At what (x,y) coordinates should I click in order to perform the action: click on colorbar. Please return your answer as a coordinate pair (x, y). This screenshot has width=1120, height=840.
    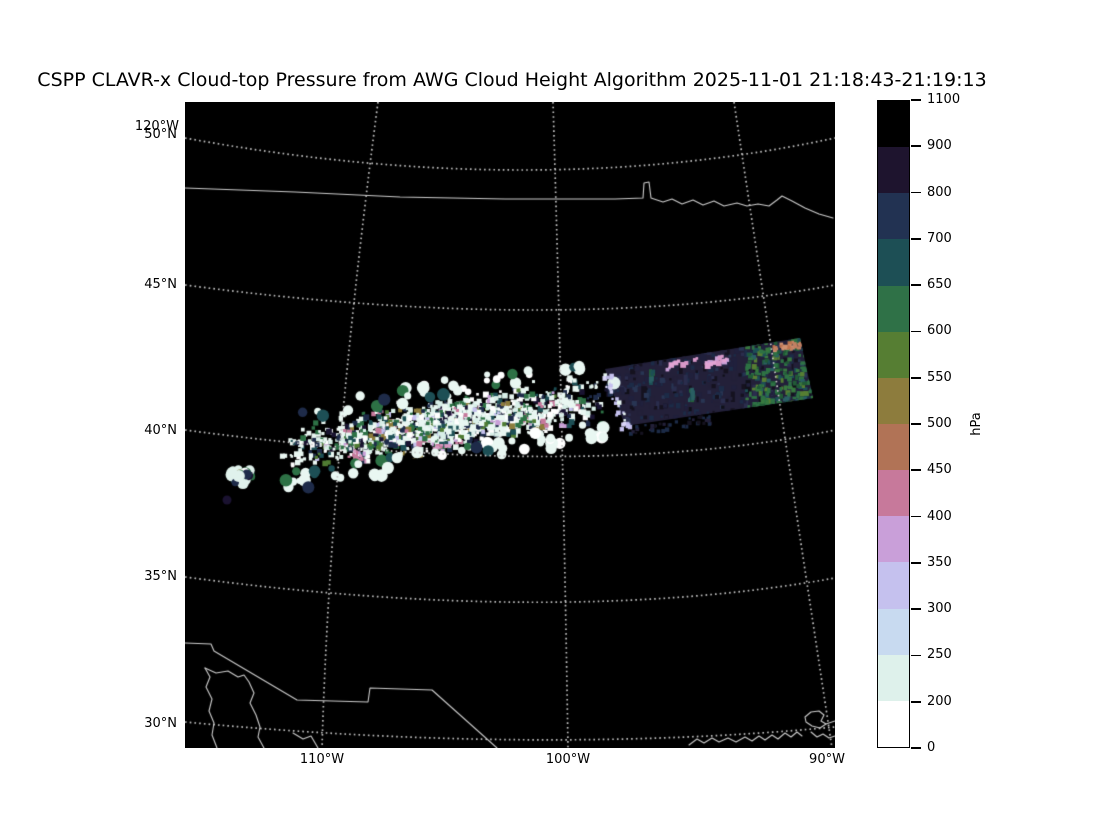
    Looking at the image, I should click on (893, 424).